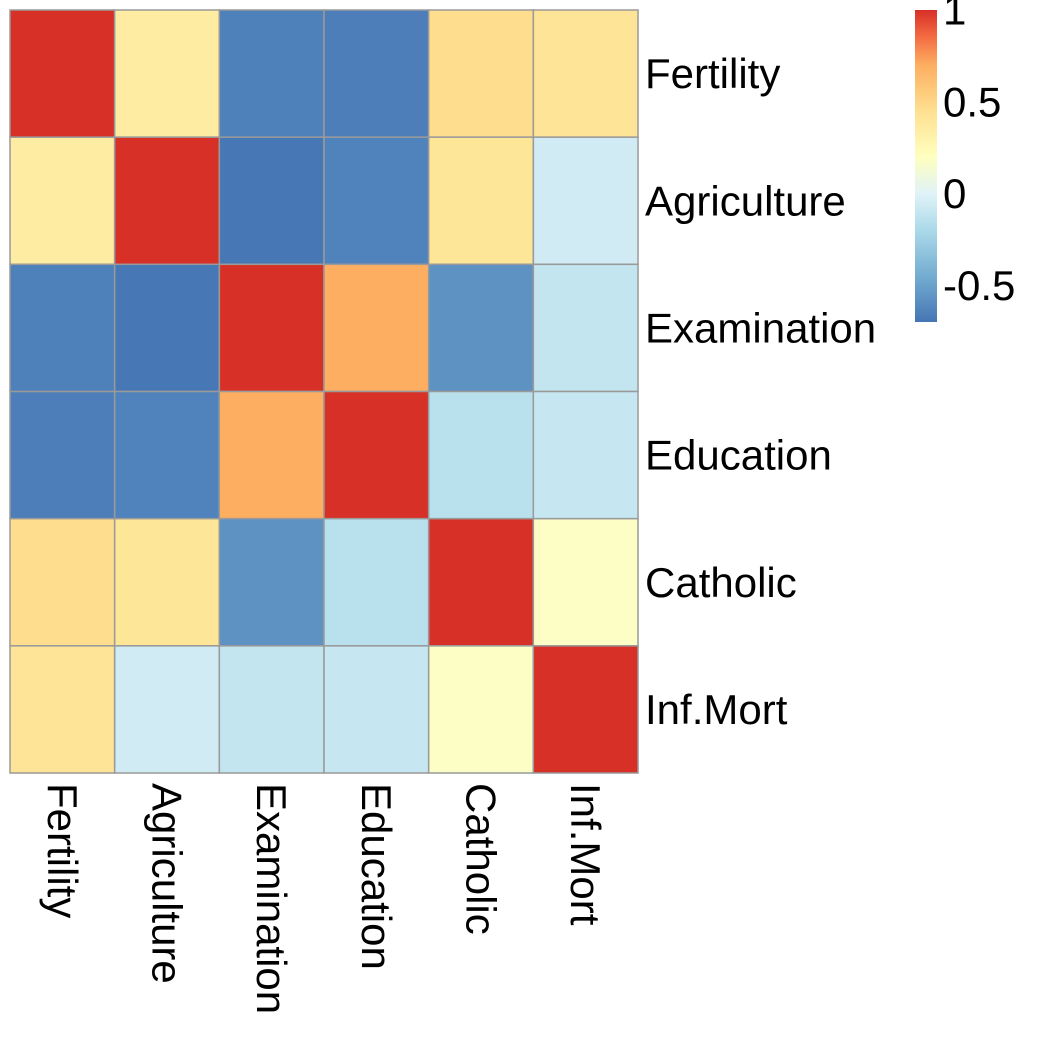 This screenshot has height=1050, width=1050. I want to click on column-label: Agriculture, so click(167, 883).